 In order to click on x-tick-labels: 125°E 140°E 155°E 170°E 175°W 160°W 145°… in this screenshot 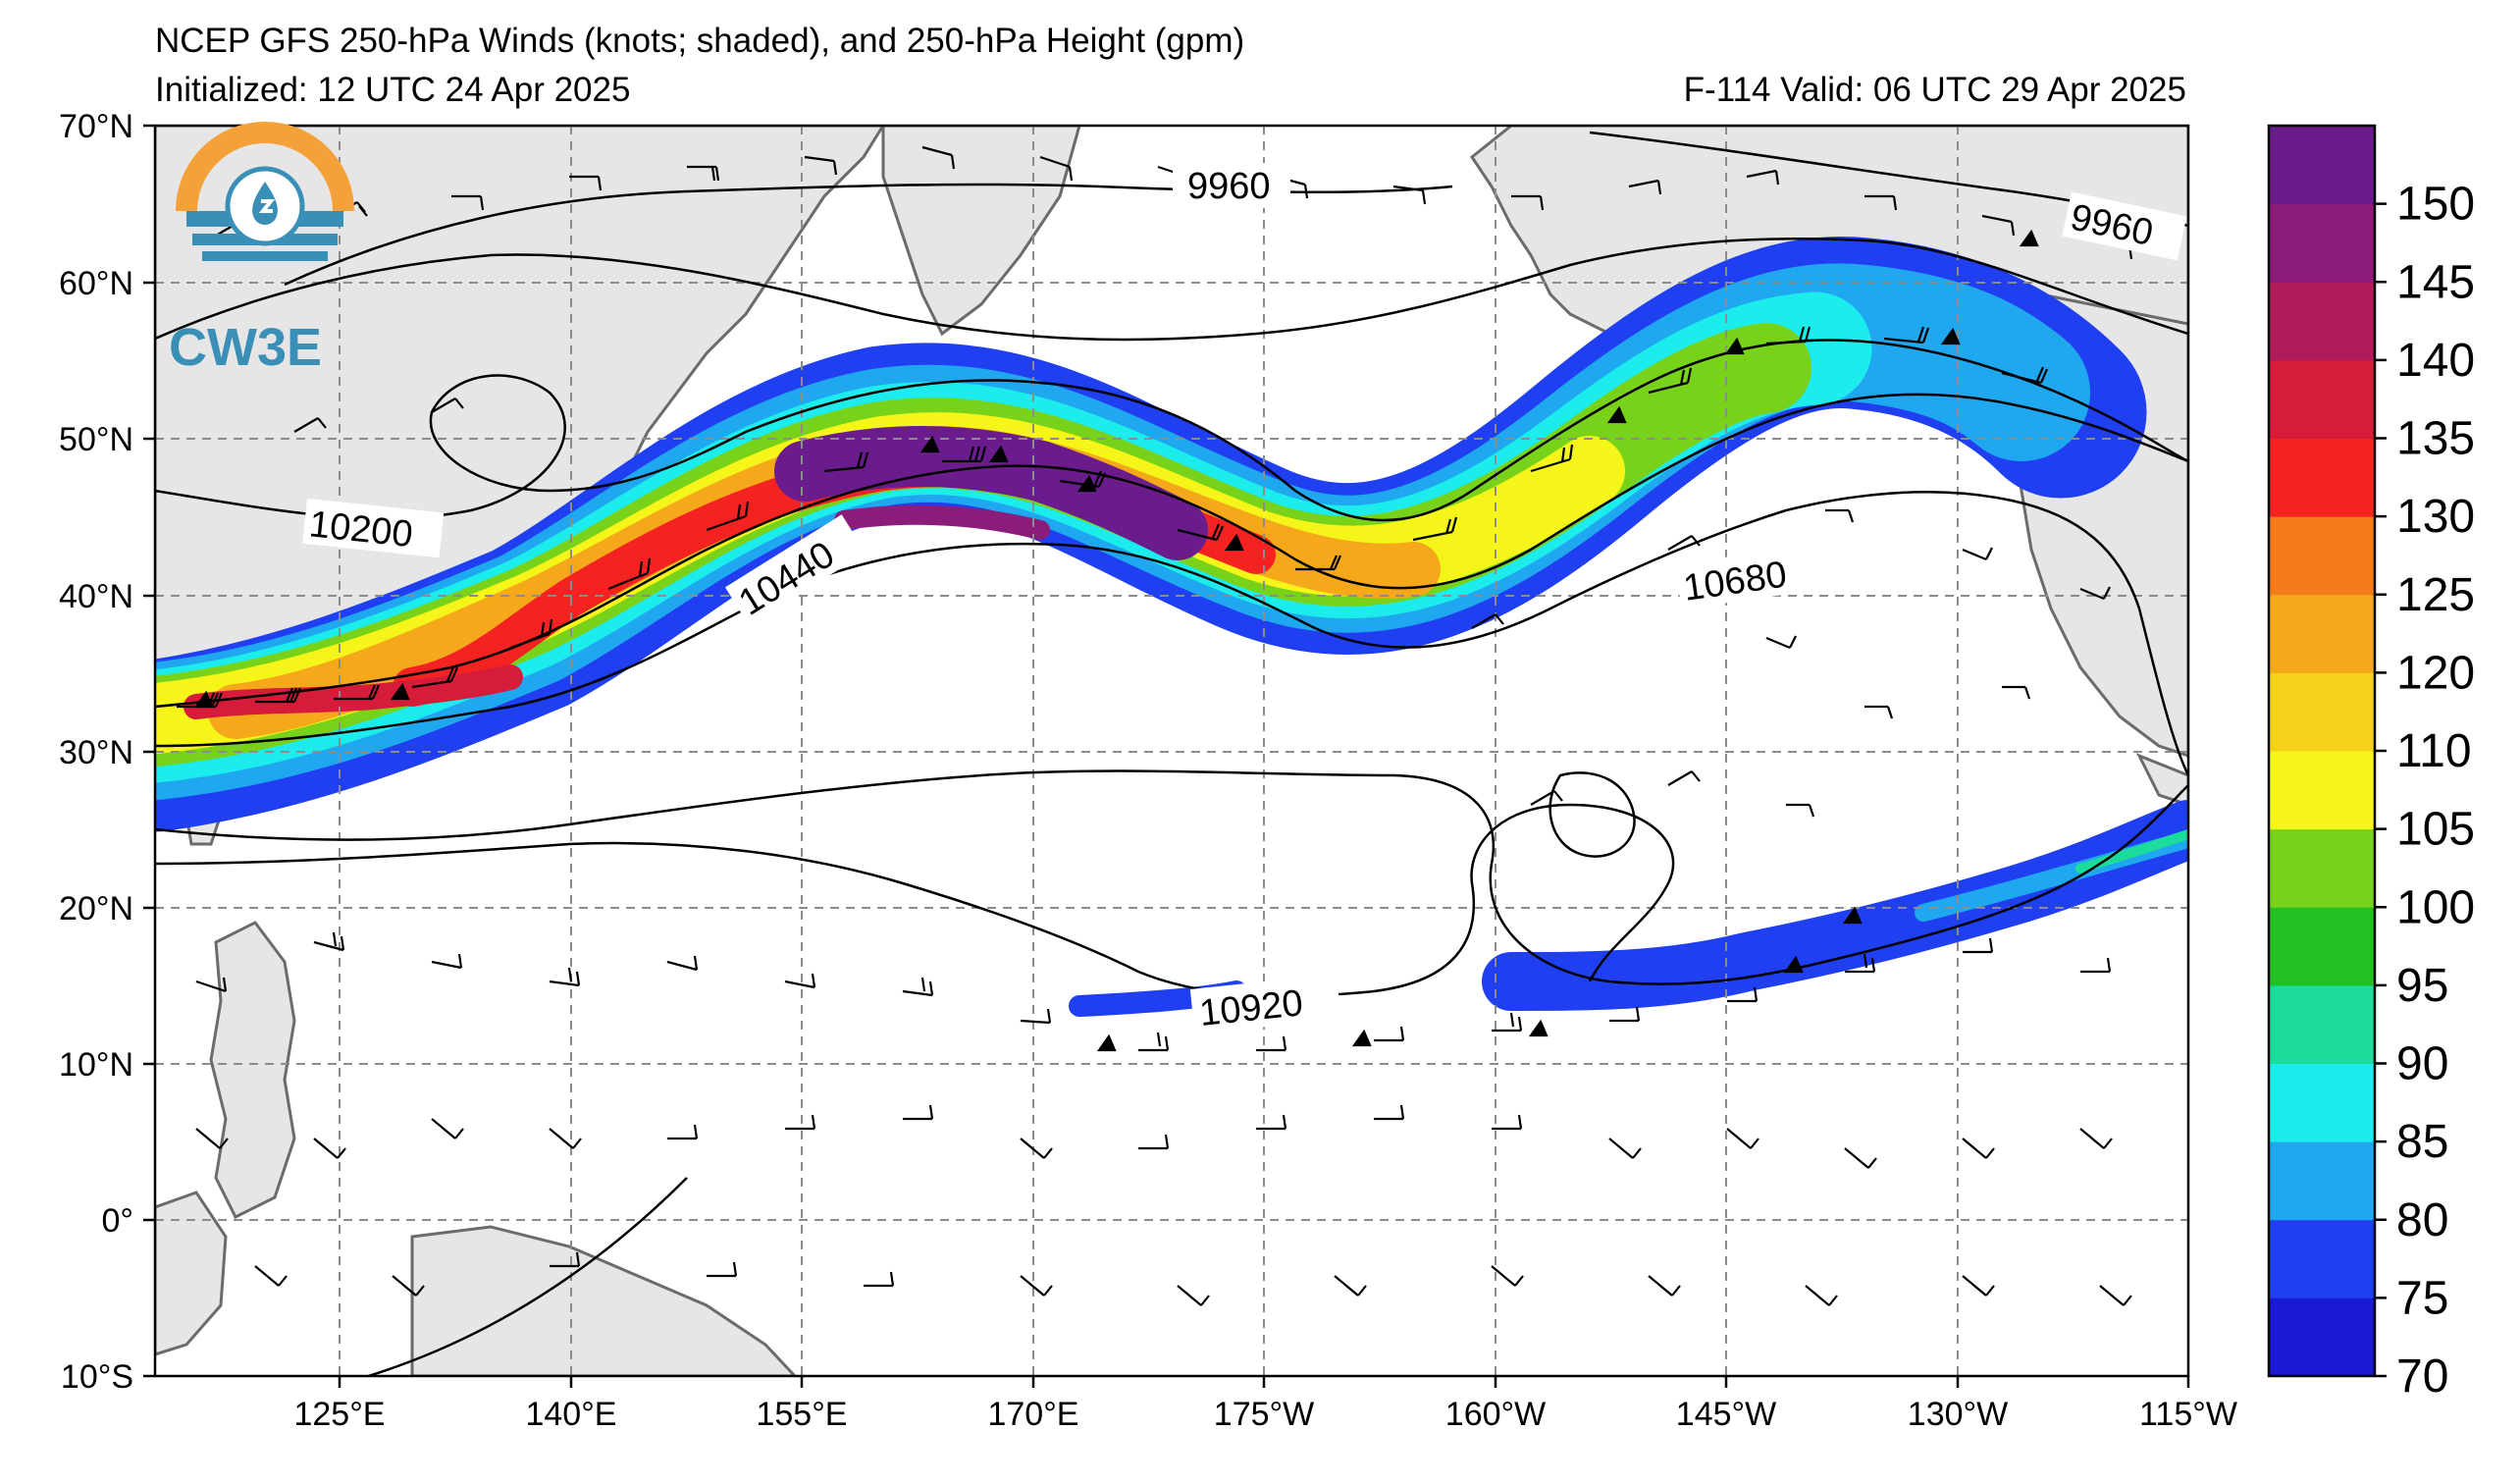, I will do `click(1264, 1415)`.